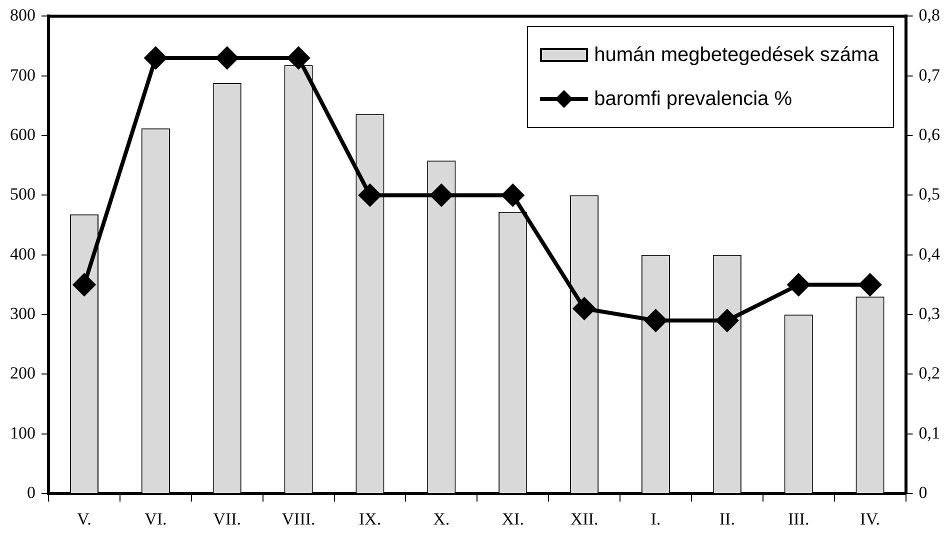  Describe the element at coordinates (929, 432) in the screenshot. I see `y2-tick-label: 0,1` at that location.